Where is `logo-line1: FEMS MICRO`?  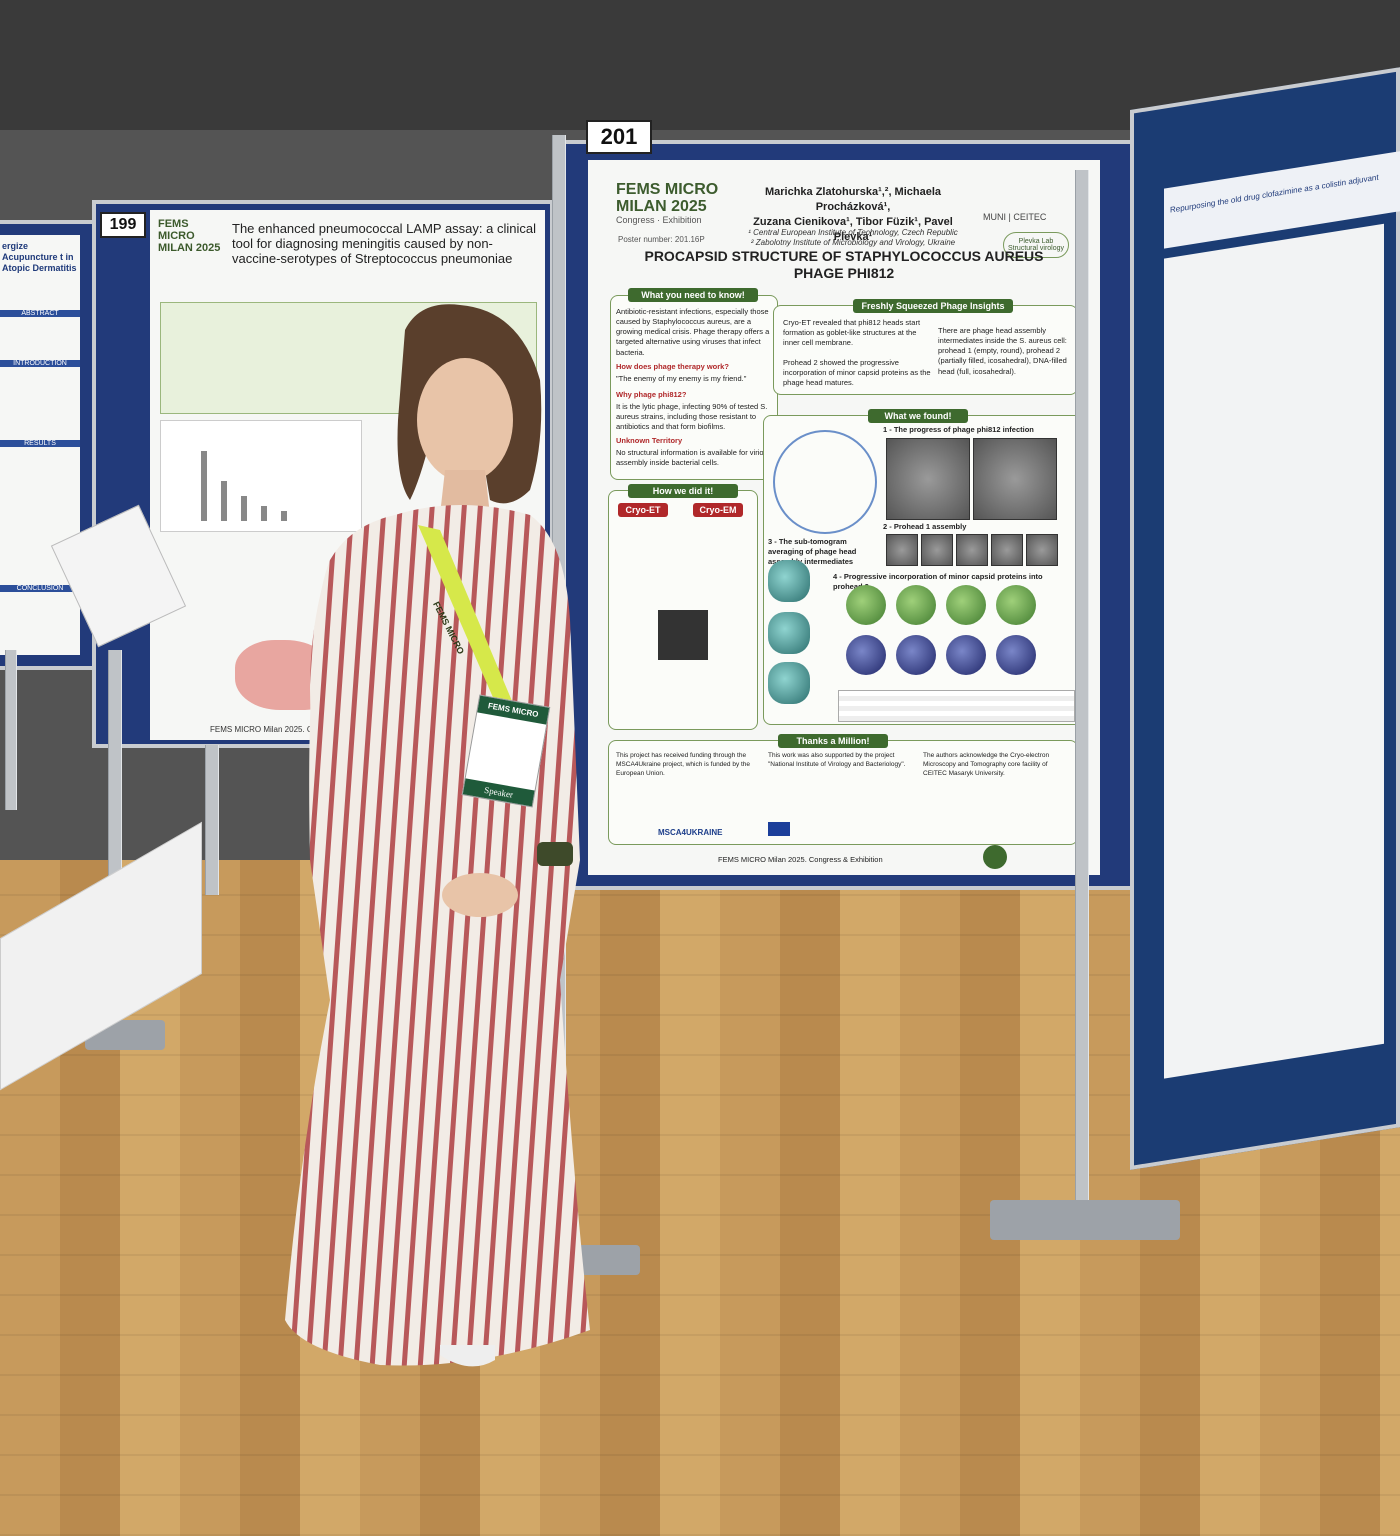 logo-line1: FEMS MICRO is located at coordinates (667, 189).